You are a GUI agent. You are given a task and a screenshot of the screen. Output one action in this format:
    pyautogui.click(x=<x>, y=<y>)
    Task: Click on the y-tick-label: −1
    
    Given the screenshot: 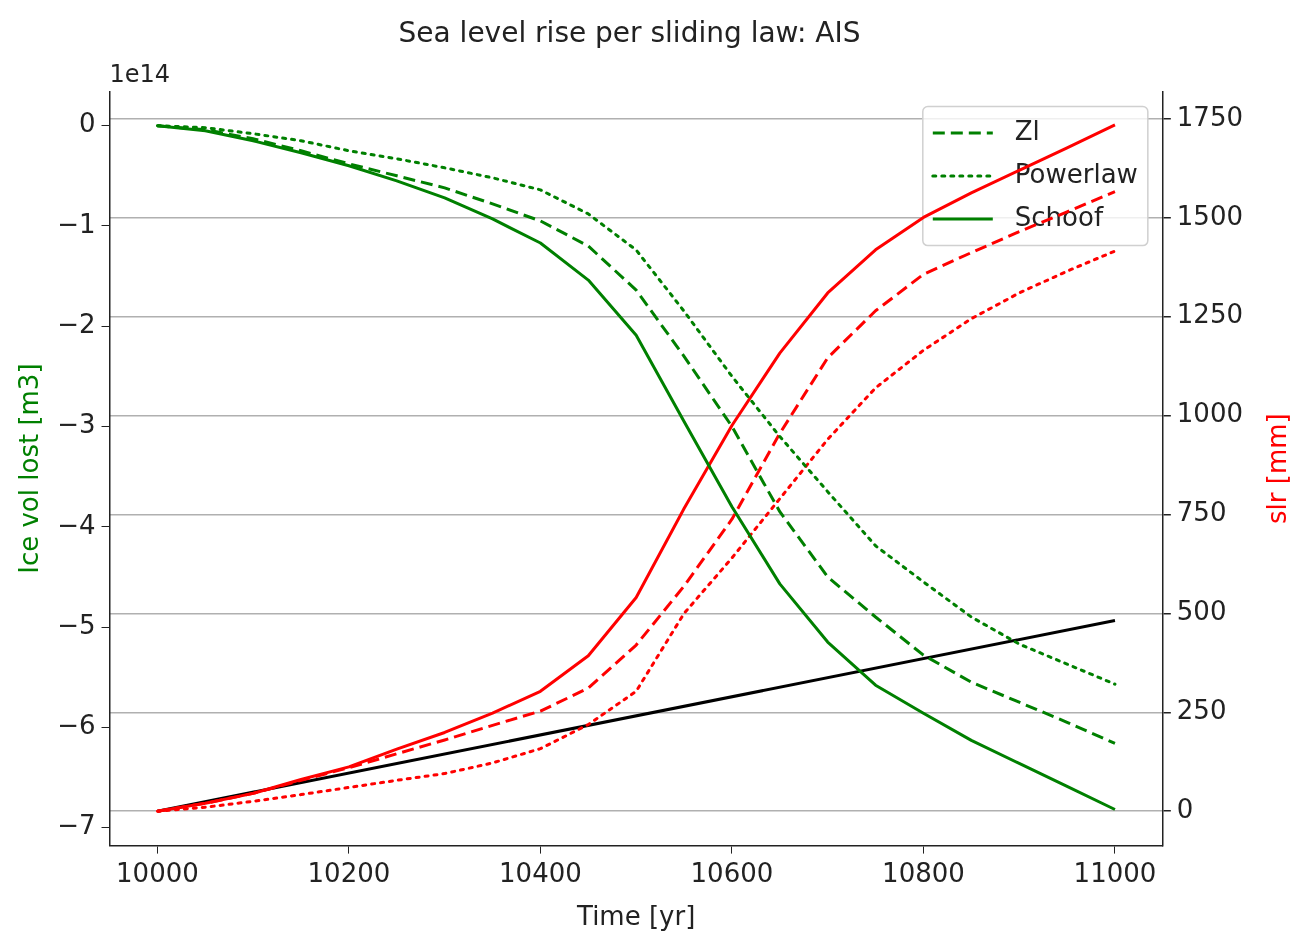 What is the action you would take?
    pyautogui.click(x=76, y=223)
    